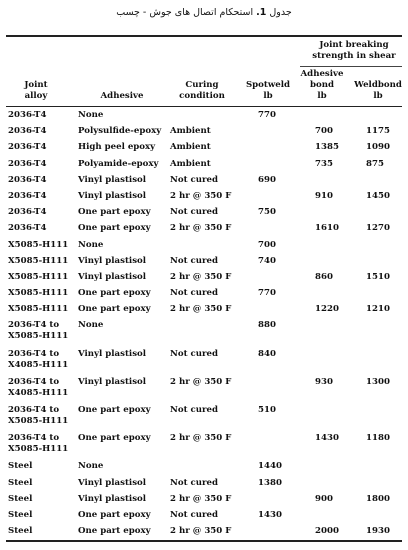 The height and width of the screenshot is (550, 408). I want to click on cell-weldbond: 1090, so click(378, 147).